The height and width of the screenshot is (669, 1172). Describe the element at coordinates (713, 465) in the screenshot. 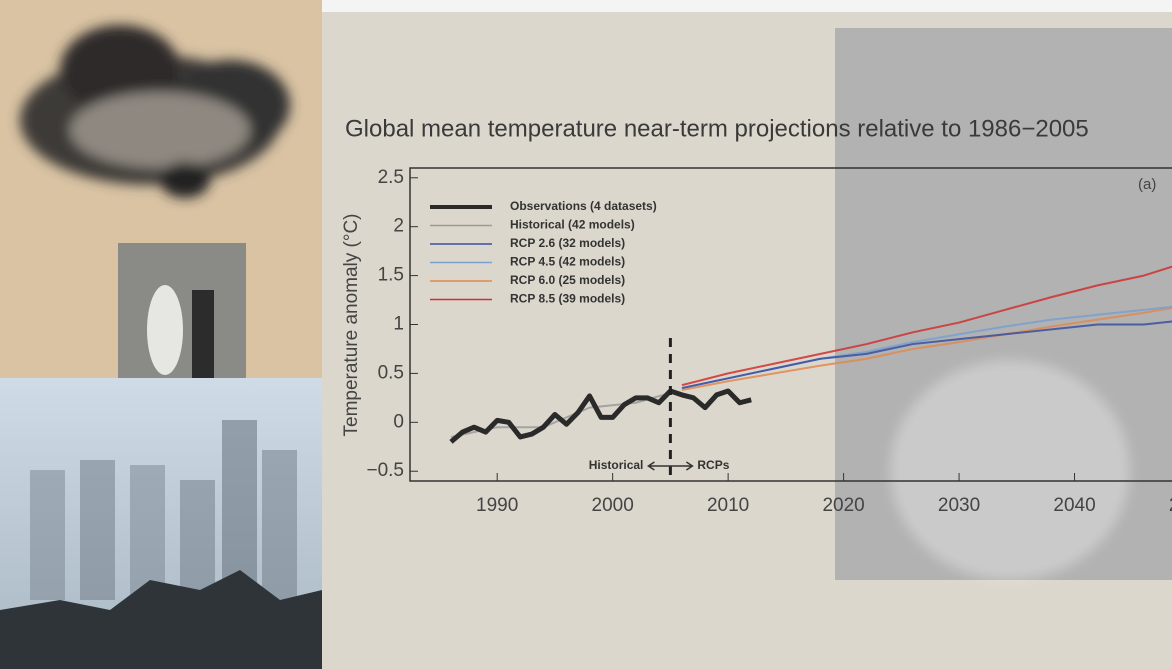

I see `annotation-right: RCPs` at that location.